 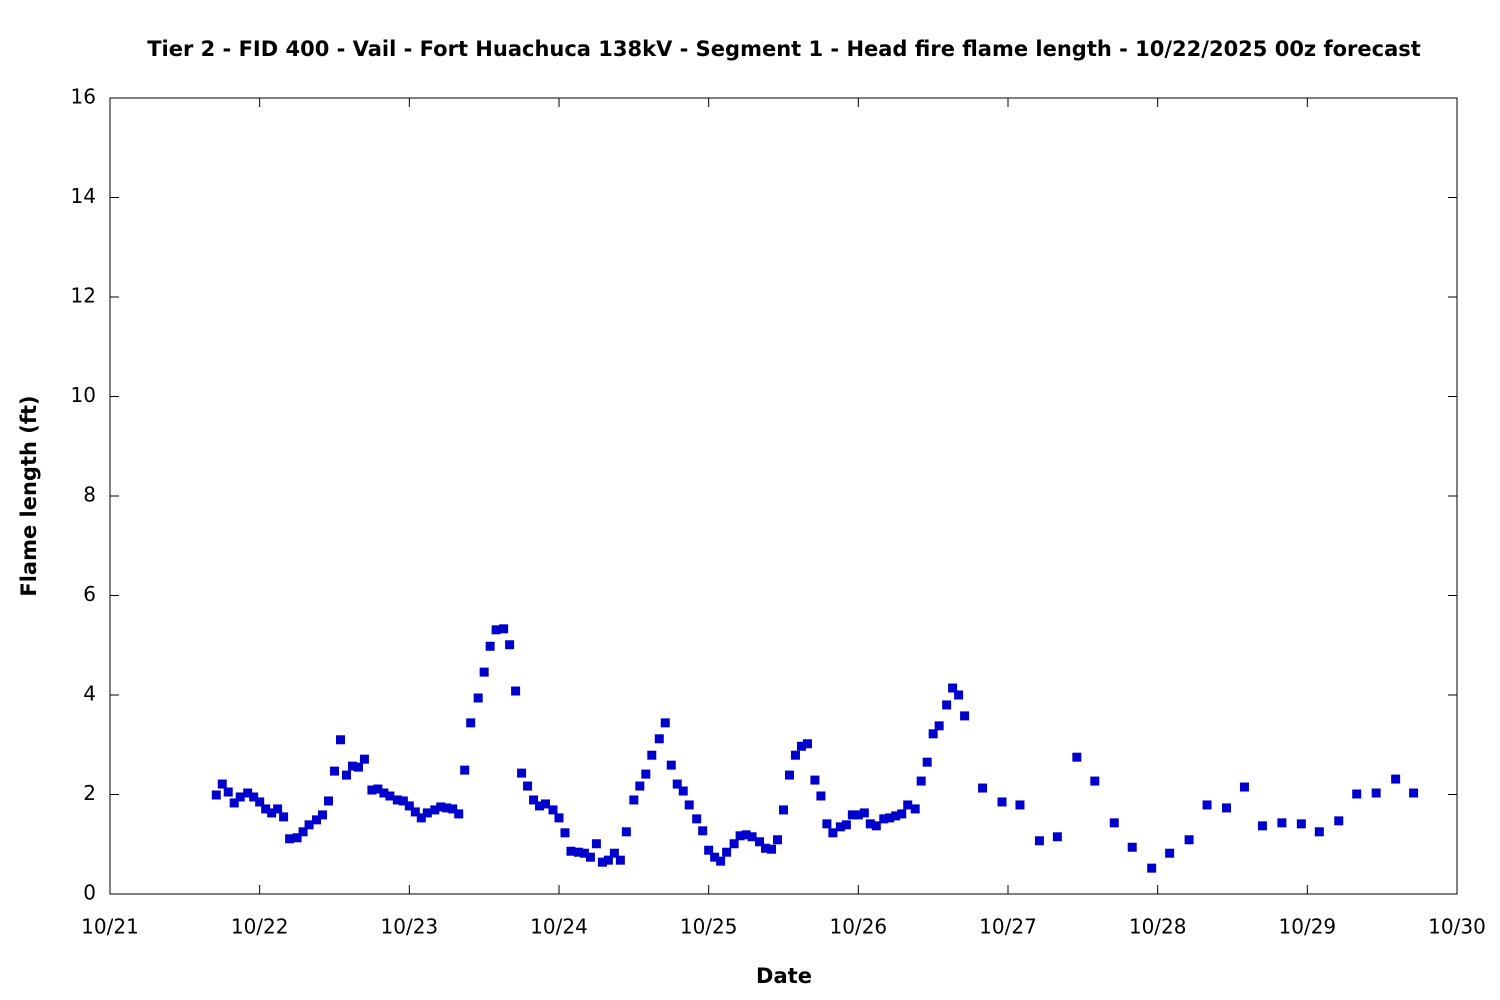 I want to click on y-axis-label: Flame length (ft), so click(x=29, y=495).